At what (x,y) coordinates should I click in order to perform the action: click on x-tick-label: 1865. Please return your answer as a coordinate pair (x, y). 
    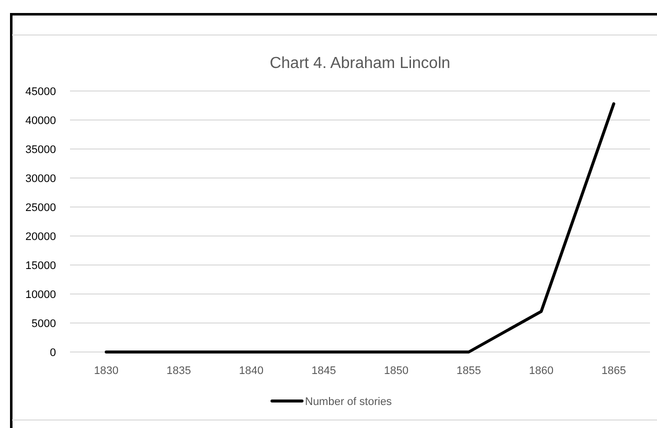
    Looking at the image, I should click on (614, 371).